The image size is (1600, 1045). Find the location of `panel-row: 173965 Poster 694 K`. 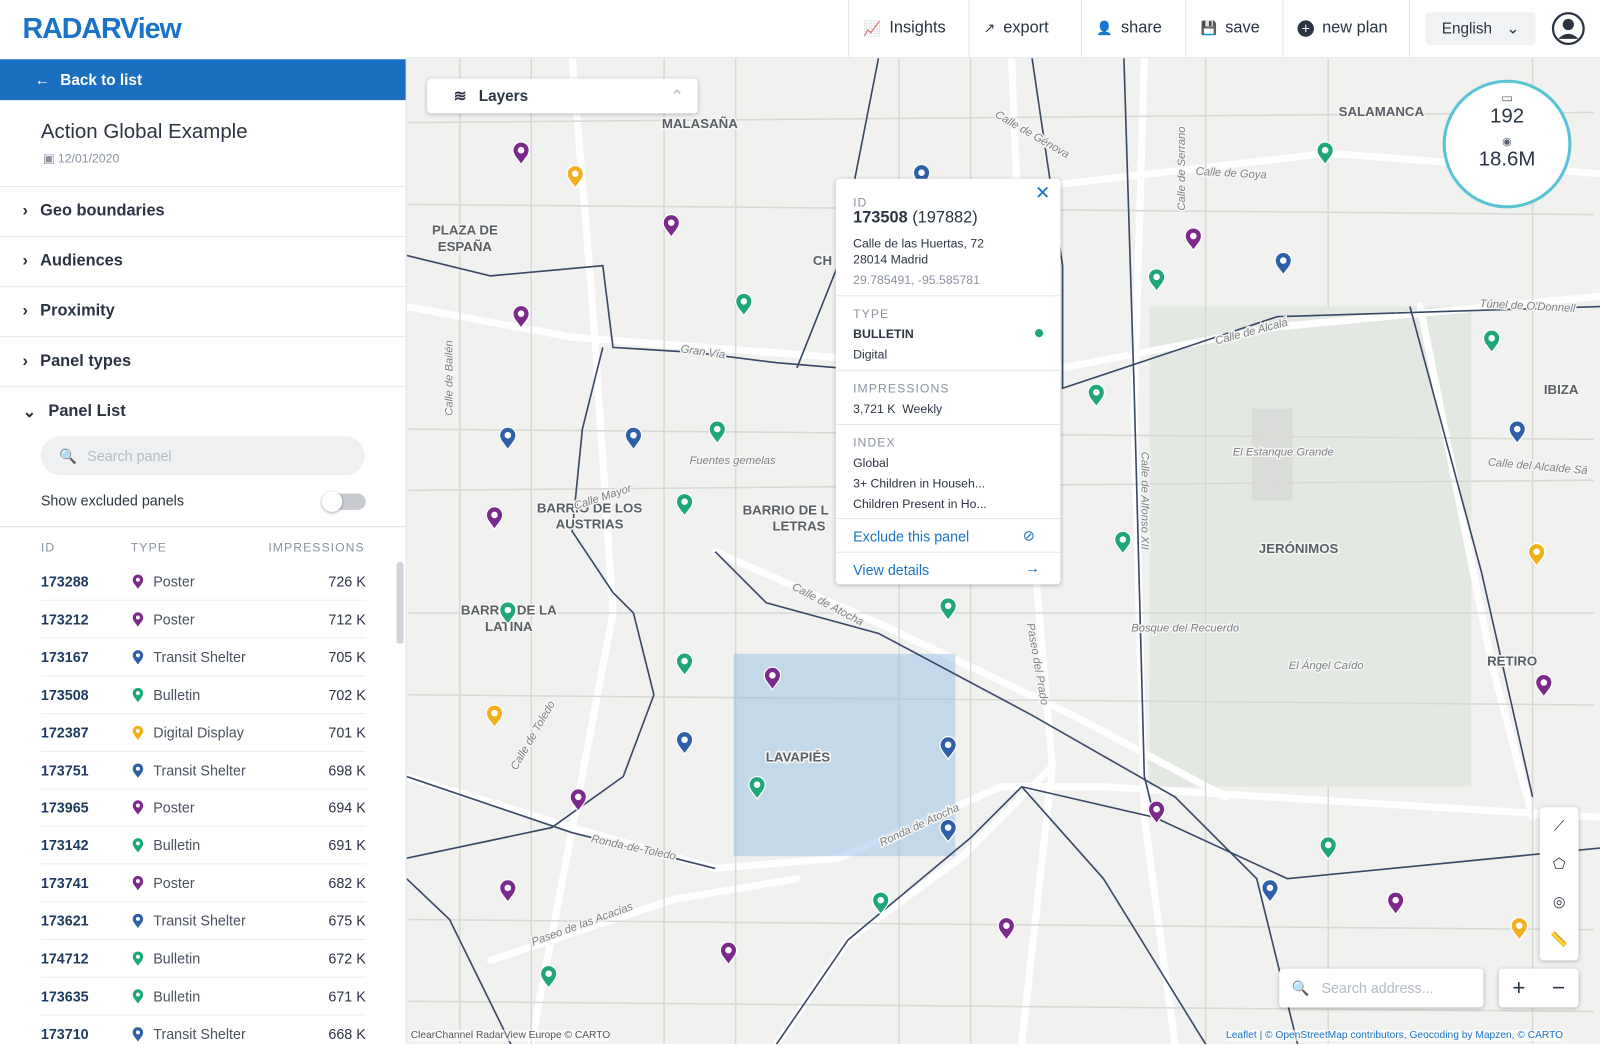

panel-row: 173965 Poster 694 K is located at coordinates (203, 808).